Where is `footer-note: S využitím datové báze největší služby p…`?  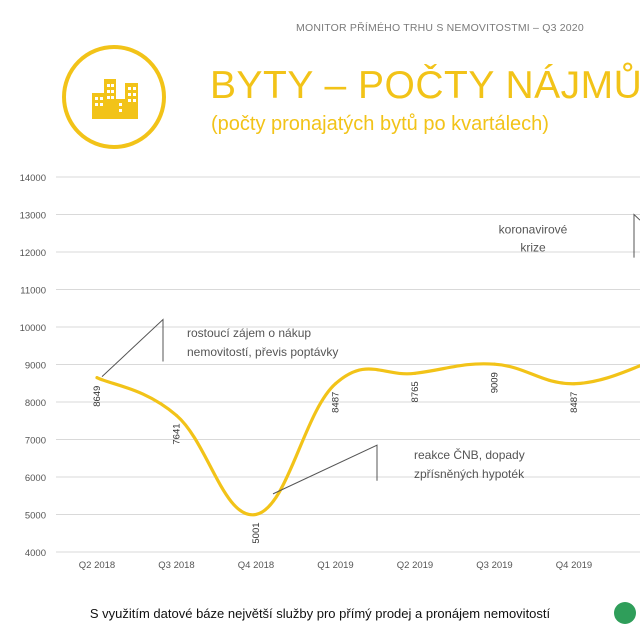 footer-note: S využitím datové báze největší služby p… is located at coordinates (320, 613).